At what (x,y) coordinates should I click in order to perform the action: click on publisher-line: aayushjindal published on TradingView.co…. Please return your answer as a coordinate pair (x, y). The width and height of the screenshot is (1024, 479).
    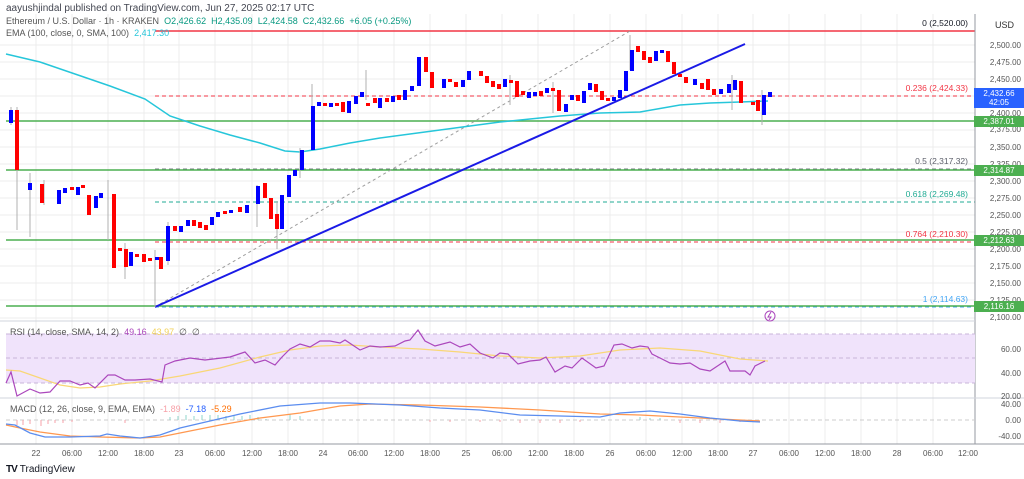
    Looking at the image, I should click on (160, 8).